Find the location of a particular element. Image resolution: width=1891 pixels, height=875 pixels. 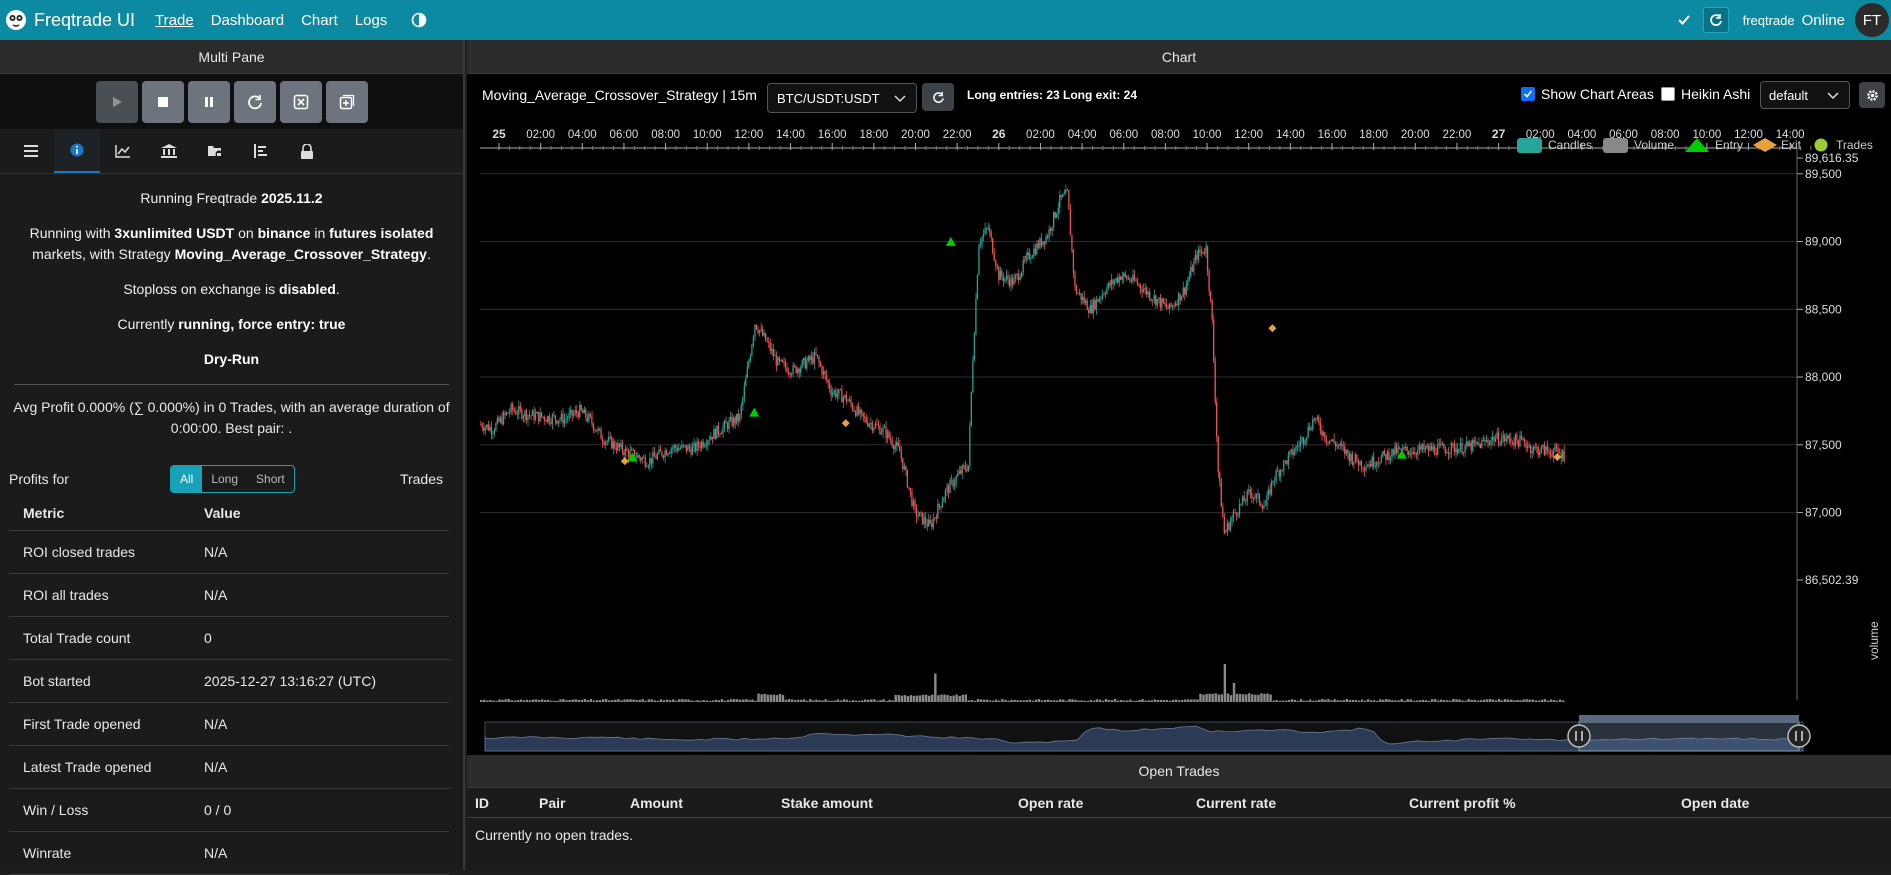

freqtrade-logo-icon is located at coordinates (16, 20).